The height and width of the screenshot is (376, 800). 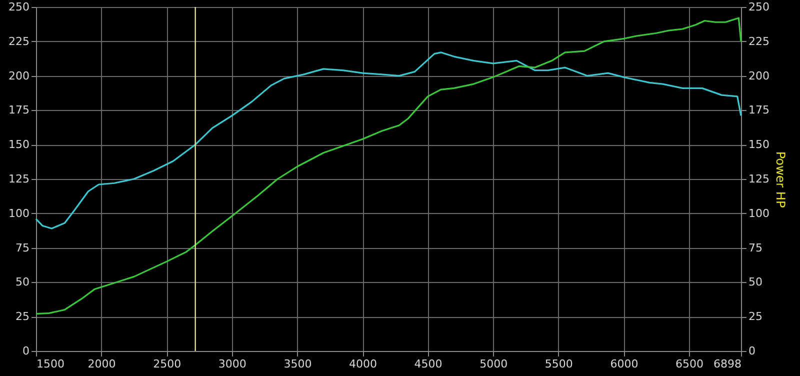 I want to click on y2-tick-label: 225, so click(x=759, y=41).